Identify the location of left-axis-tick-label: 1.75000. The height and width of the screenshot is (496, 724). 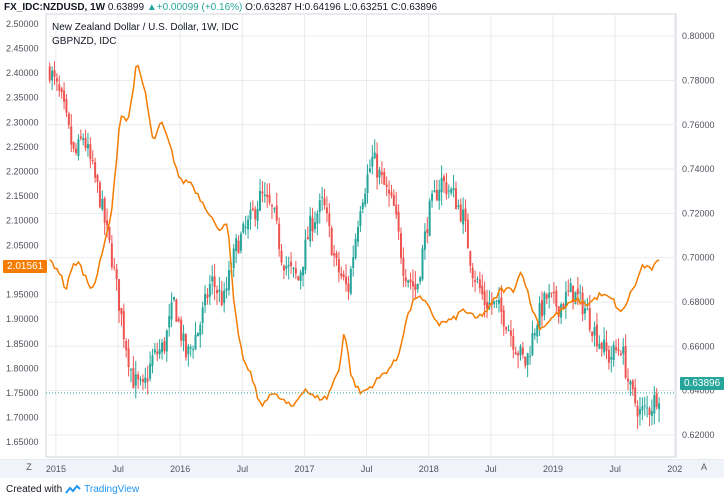
(22, 393).